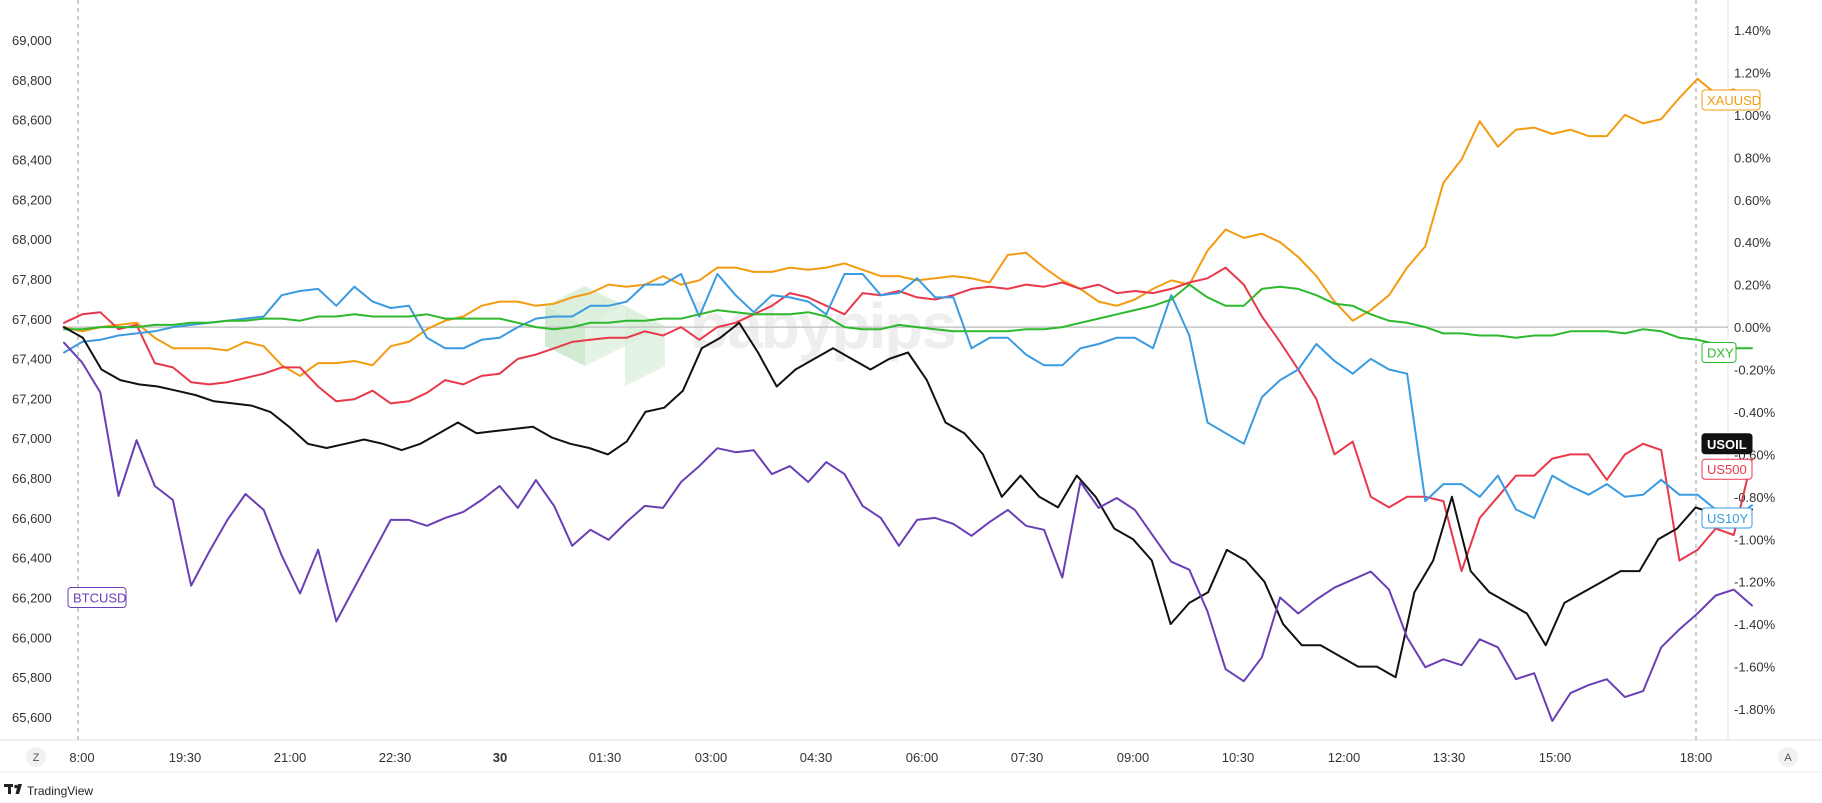  Describe the element at coordinates (1752, 72) in the screenshot. I see `right-axis-tick: 1.20%` at that location.